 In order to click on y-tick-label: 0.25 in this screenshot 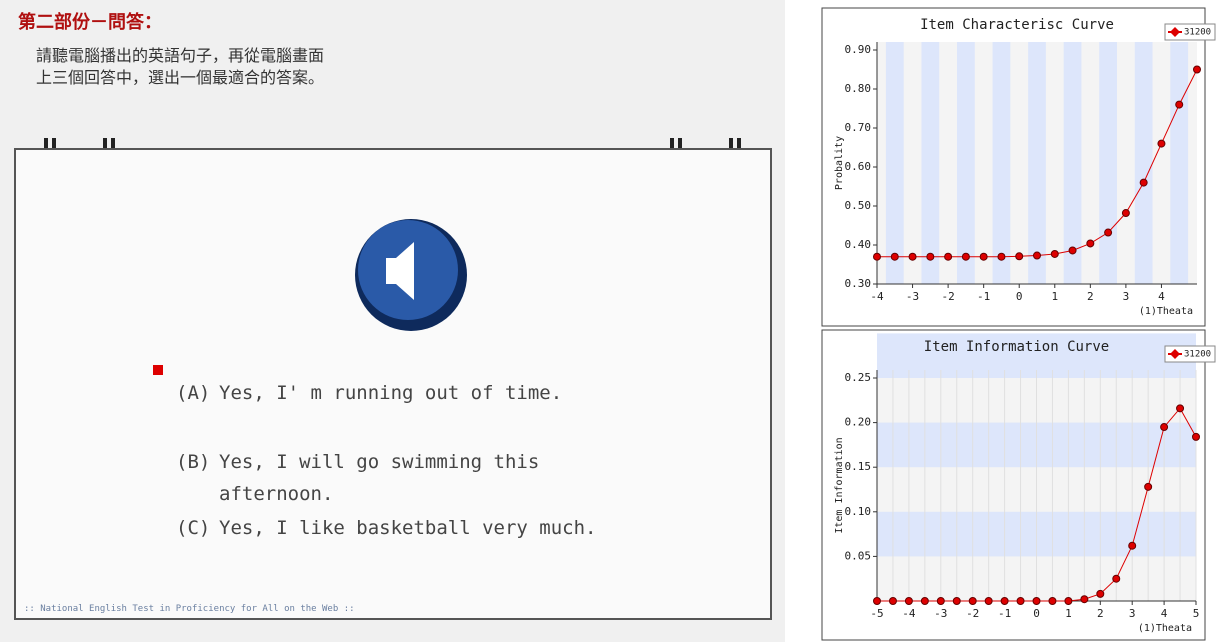, I will do `click(858, 377)`.